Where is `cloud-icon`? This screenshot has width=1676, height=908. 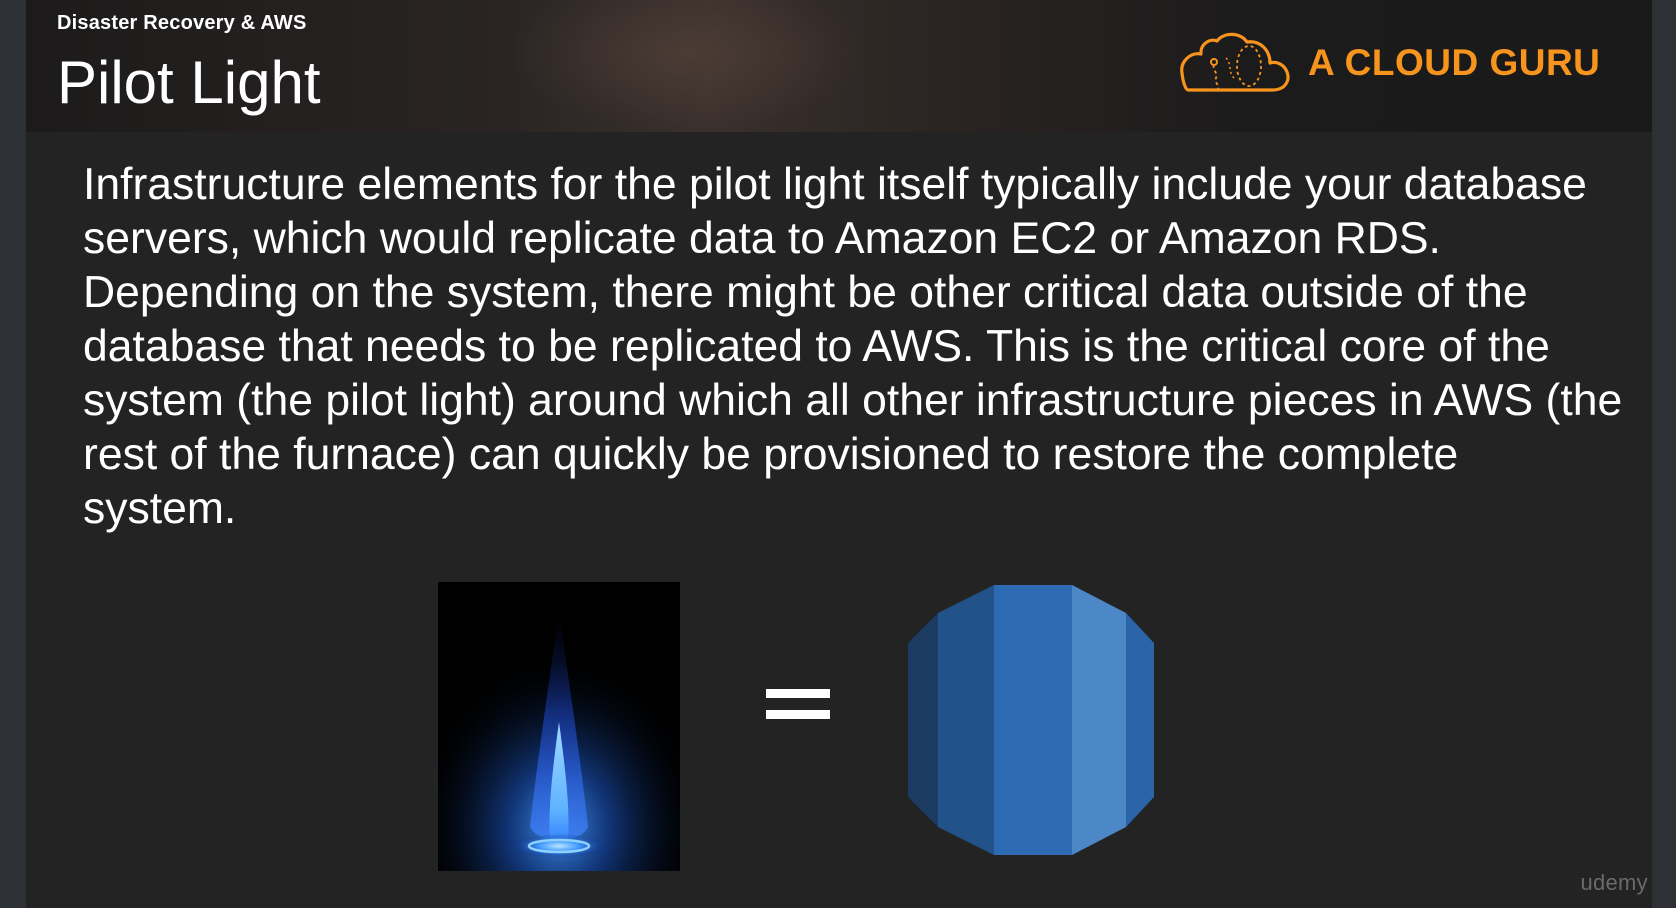 cloud-icon is located at coordinates (1235, 62).